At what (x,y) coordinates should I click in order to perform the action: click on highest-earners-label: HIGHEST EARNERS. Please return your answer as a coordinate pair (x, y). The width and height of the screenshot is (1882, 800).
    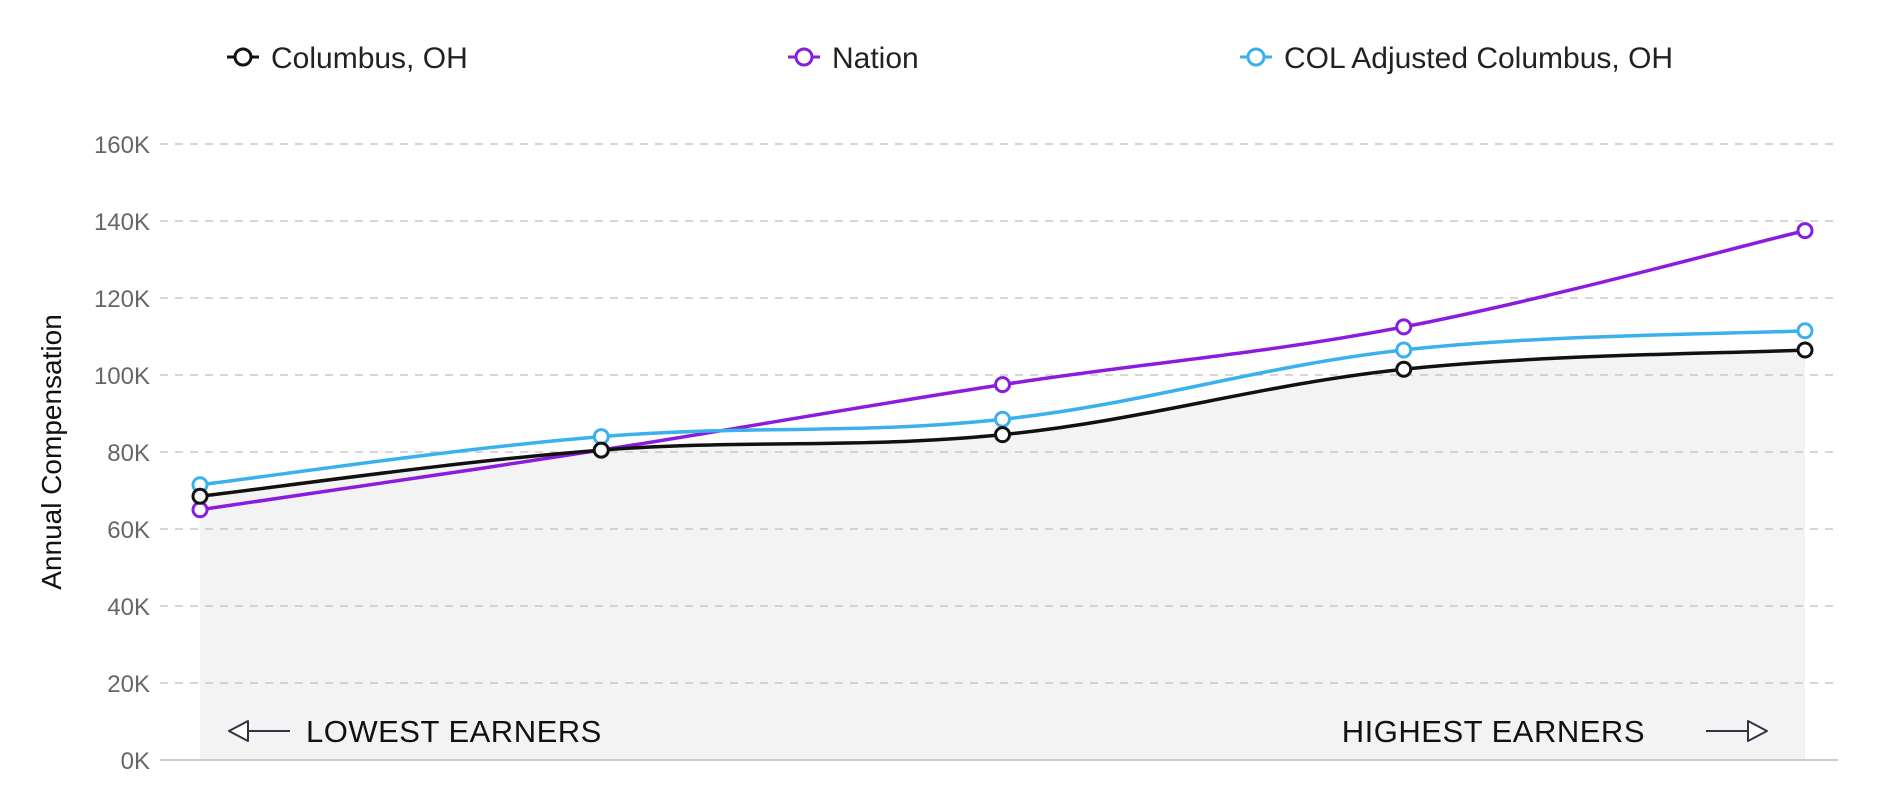
    Looking at the image, I should click on (1493, 731).